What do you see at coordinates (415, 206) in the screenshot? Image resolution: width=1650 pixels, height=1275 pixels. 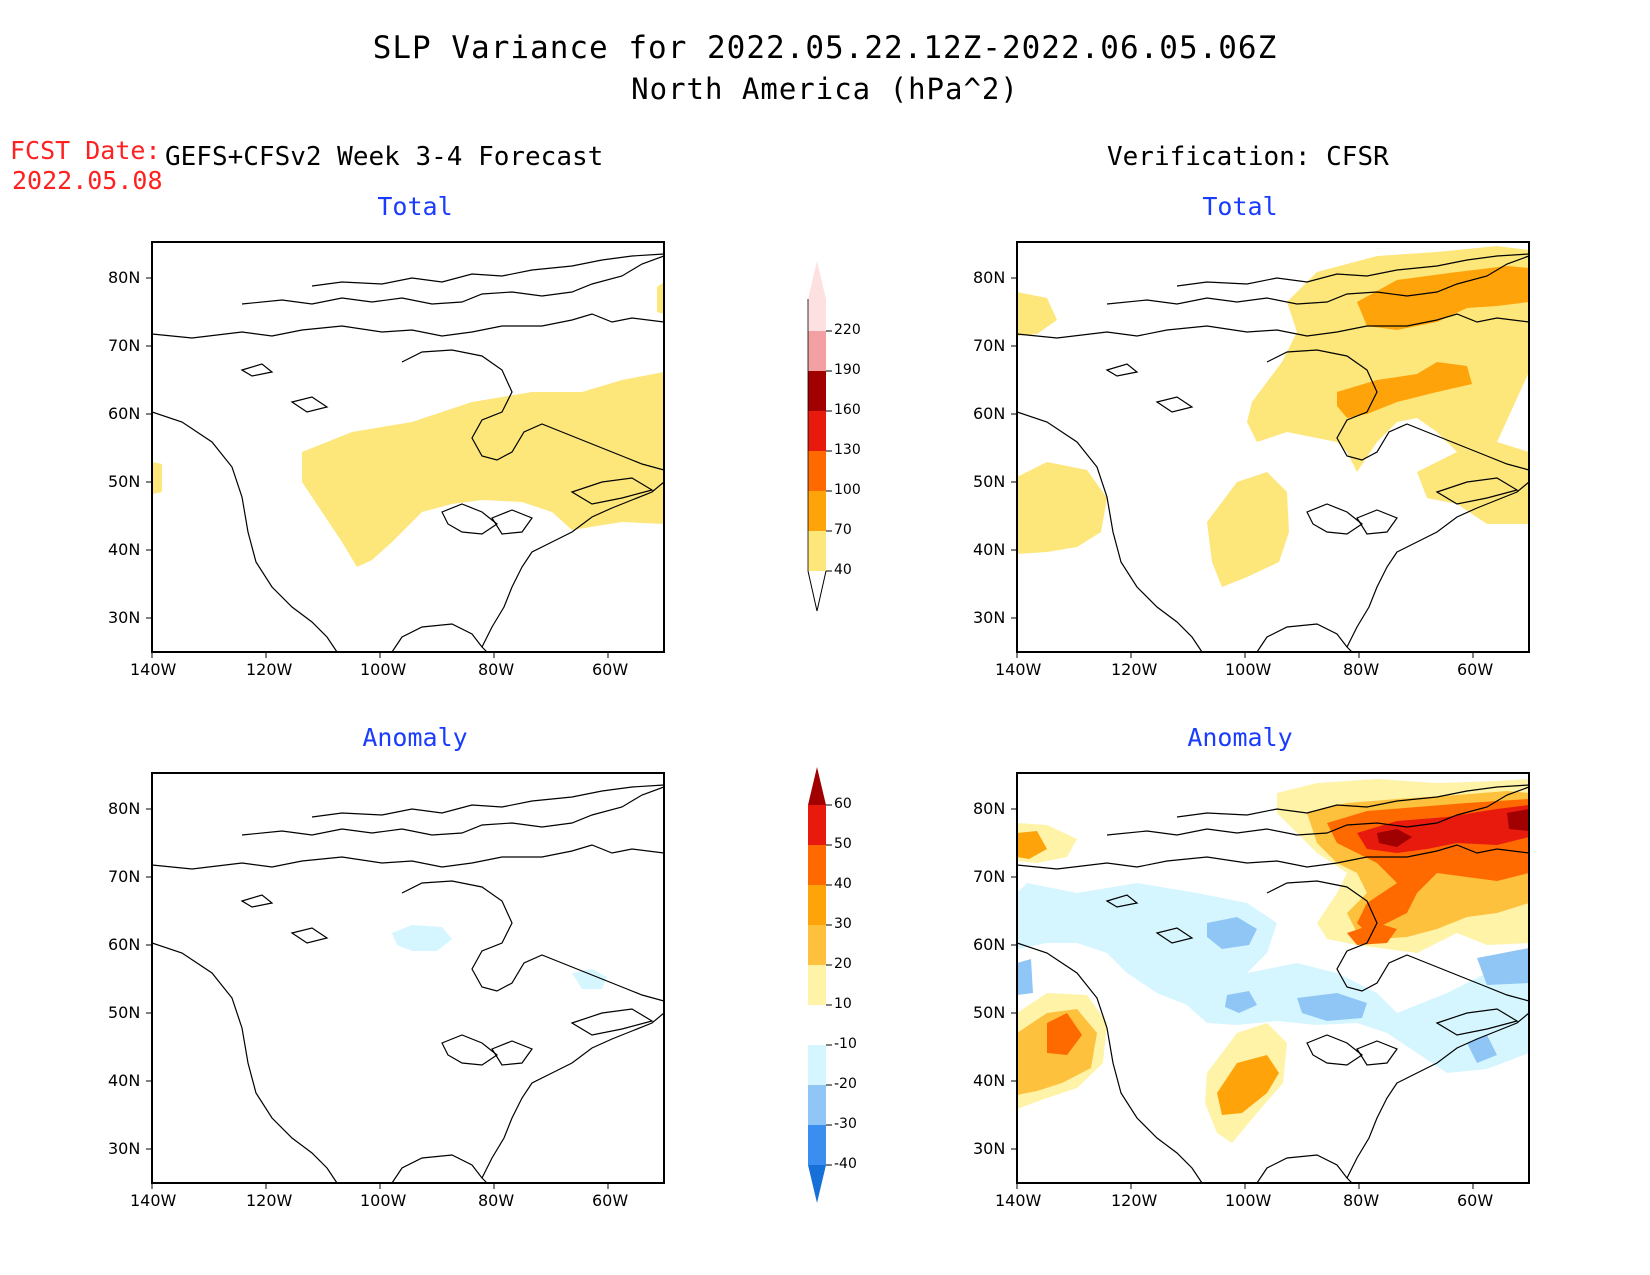 I see `forecast-total-subtitle: Total` at bounding box center [415, 206].